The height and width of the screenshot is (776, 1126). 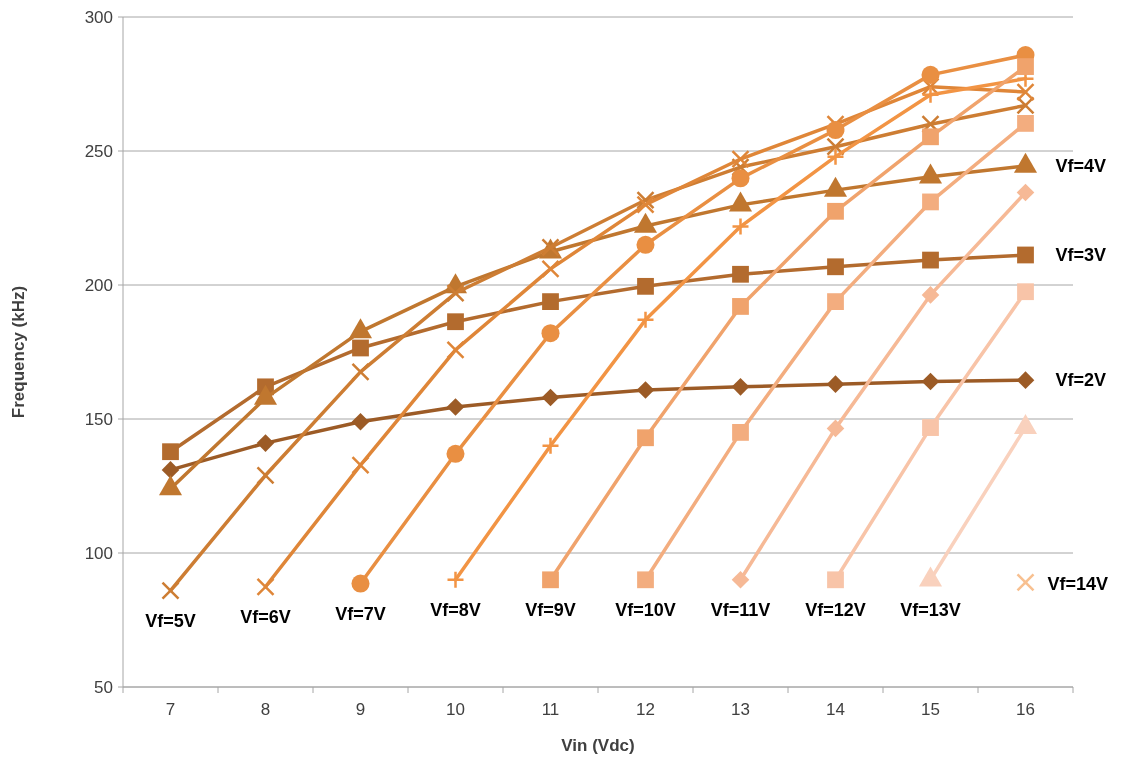 I want to click on series-label: Vf=11V, so click(x=740, y=609).